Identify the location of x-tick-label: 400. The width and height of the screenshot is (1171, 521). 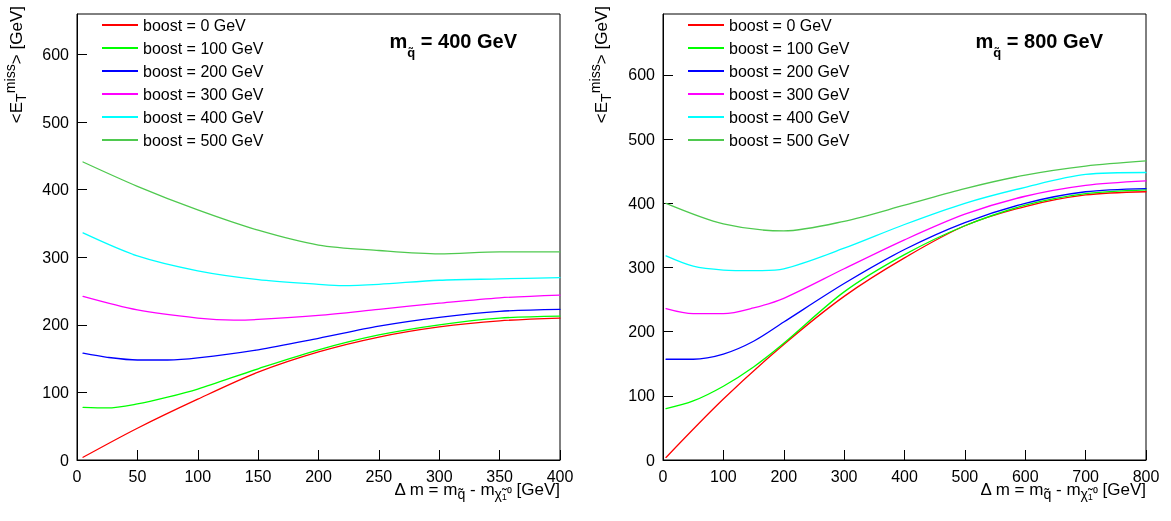
(904, 476).